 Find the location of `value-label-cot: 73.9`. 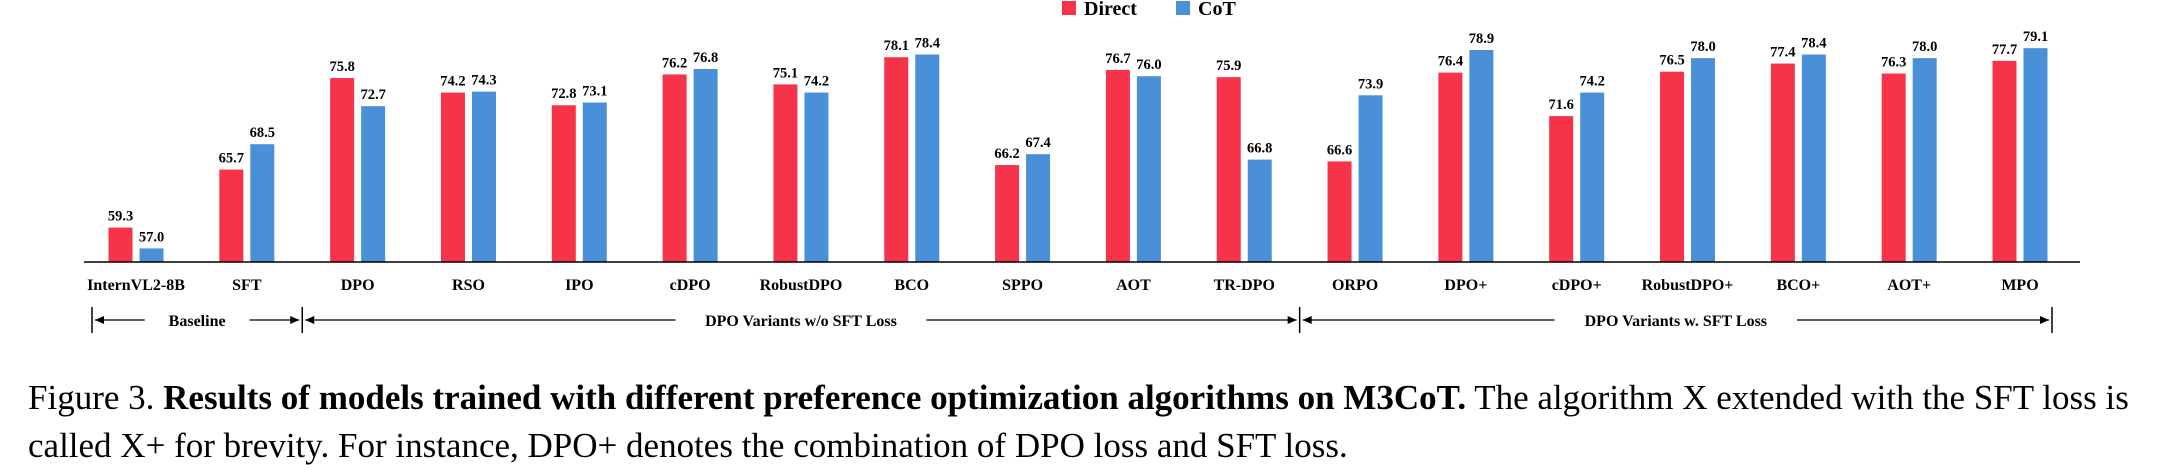

value-label-cot: 73.9 is located at coordinates (1370, 84).